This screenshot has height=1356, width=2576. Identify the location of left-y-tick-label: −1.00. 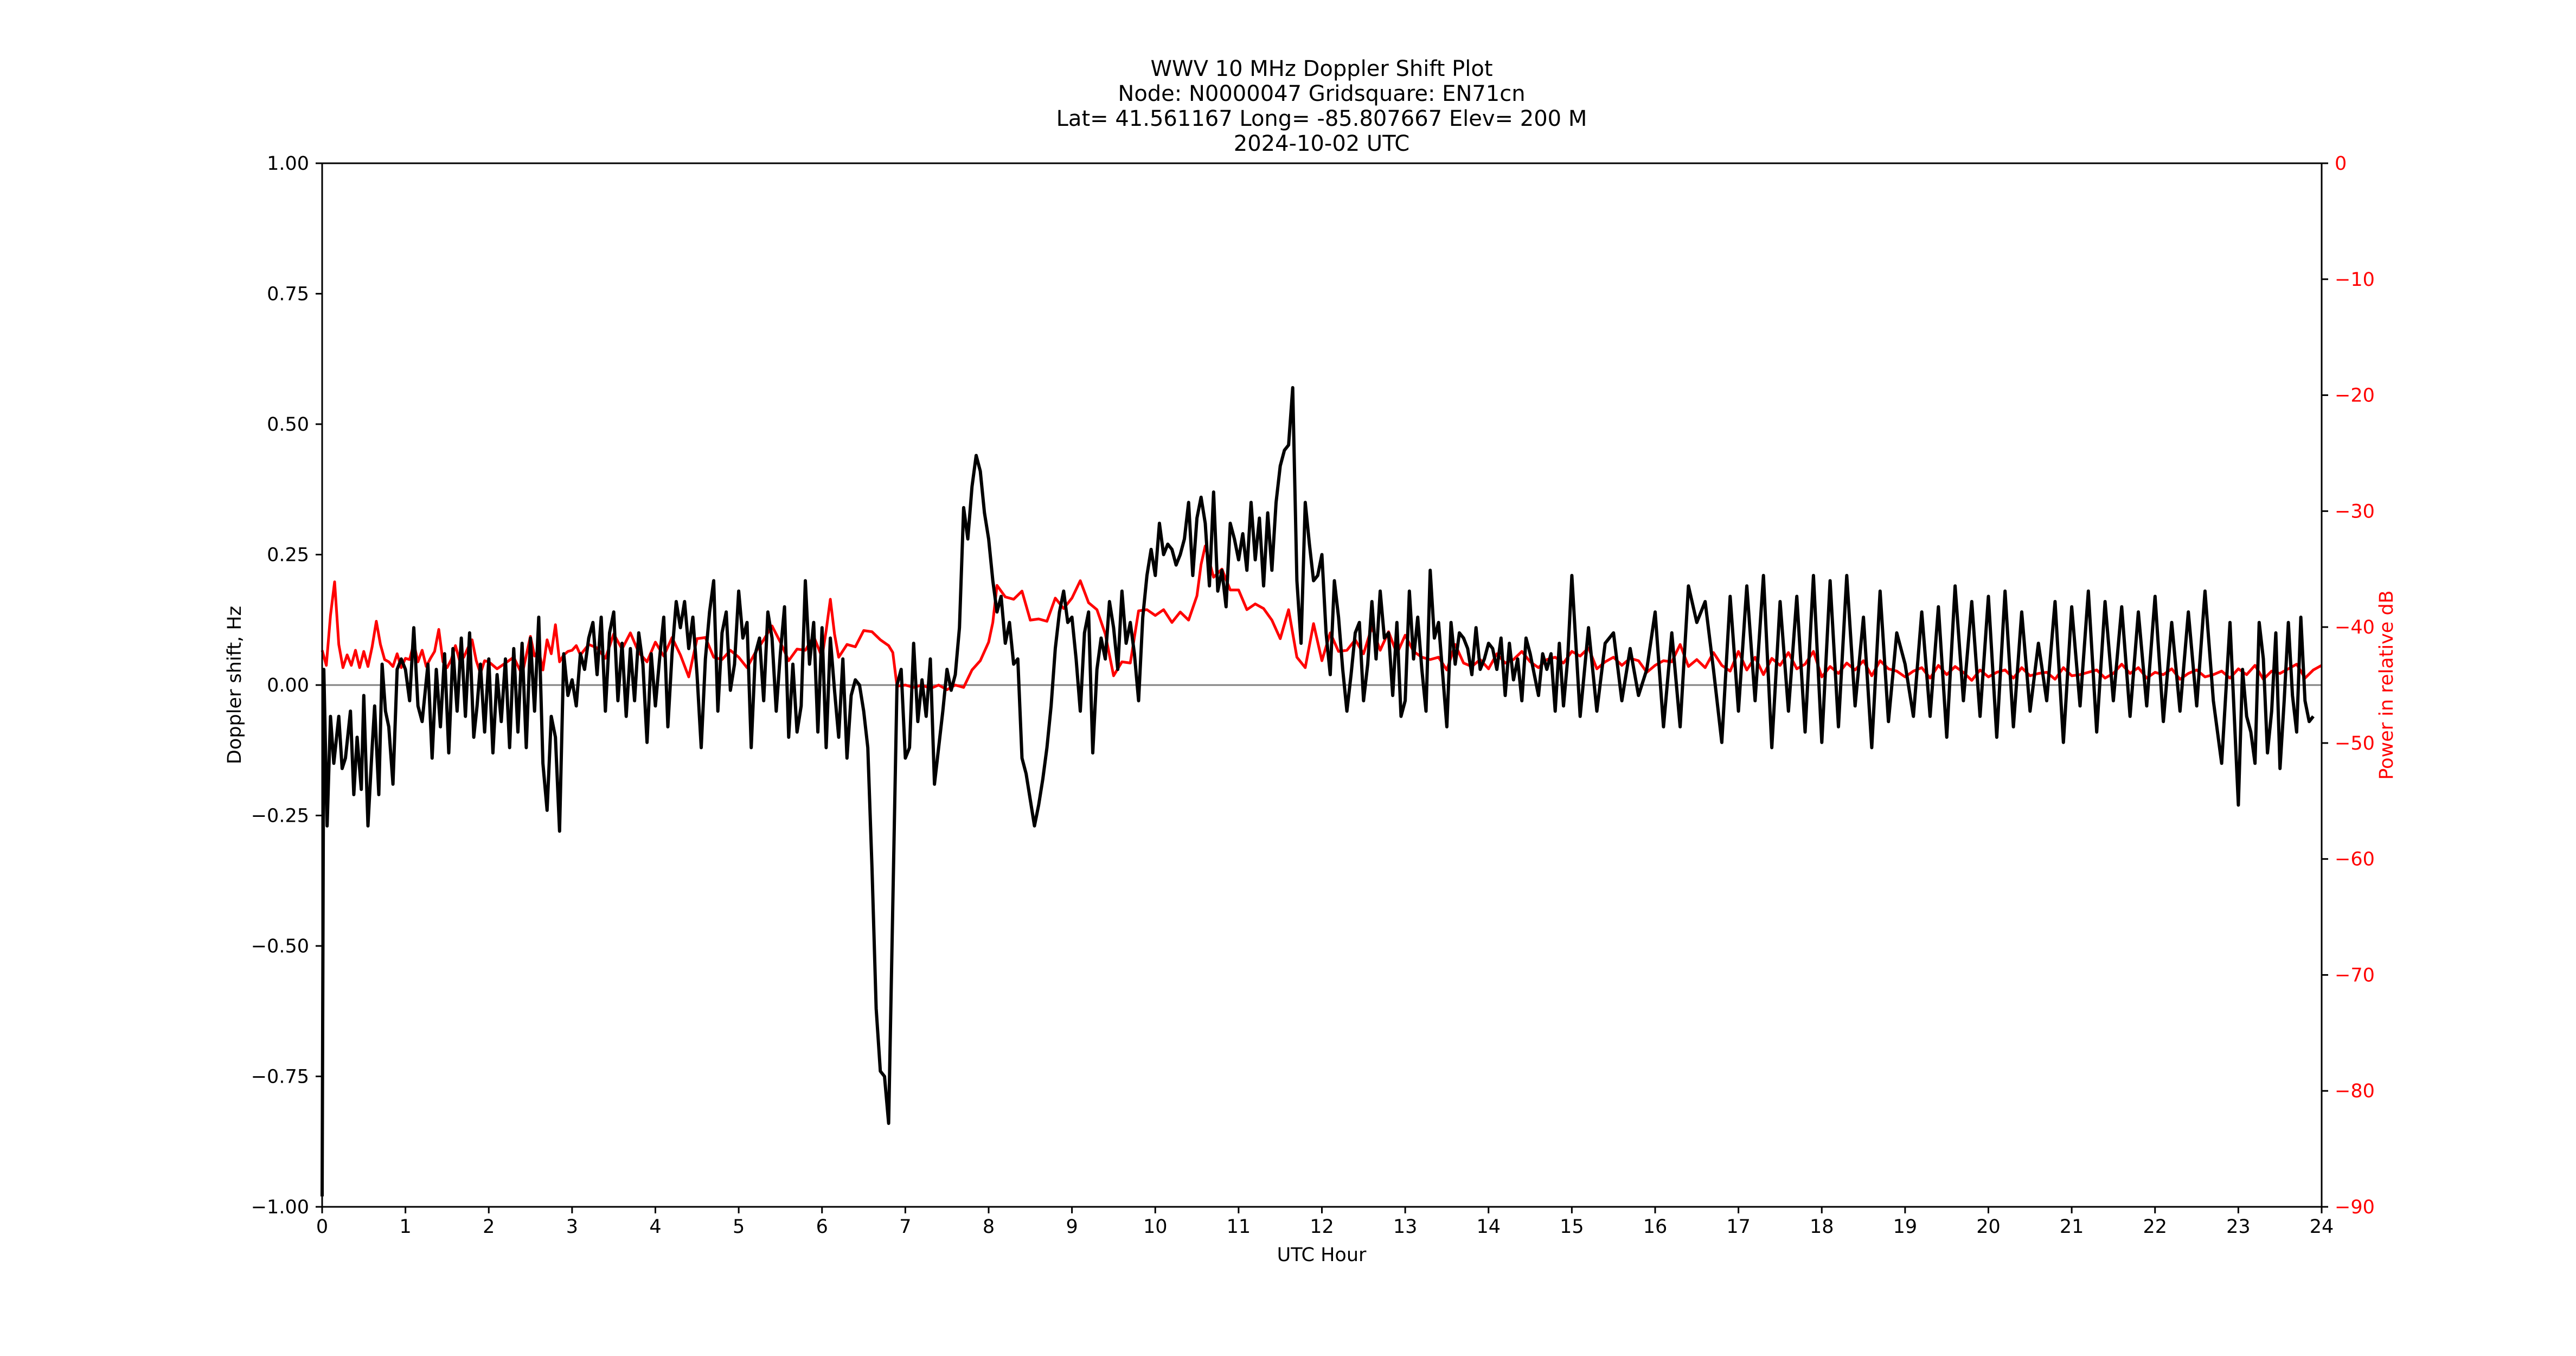
(280, 1207).